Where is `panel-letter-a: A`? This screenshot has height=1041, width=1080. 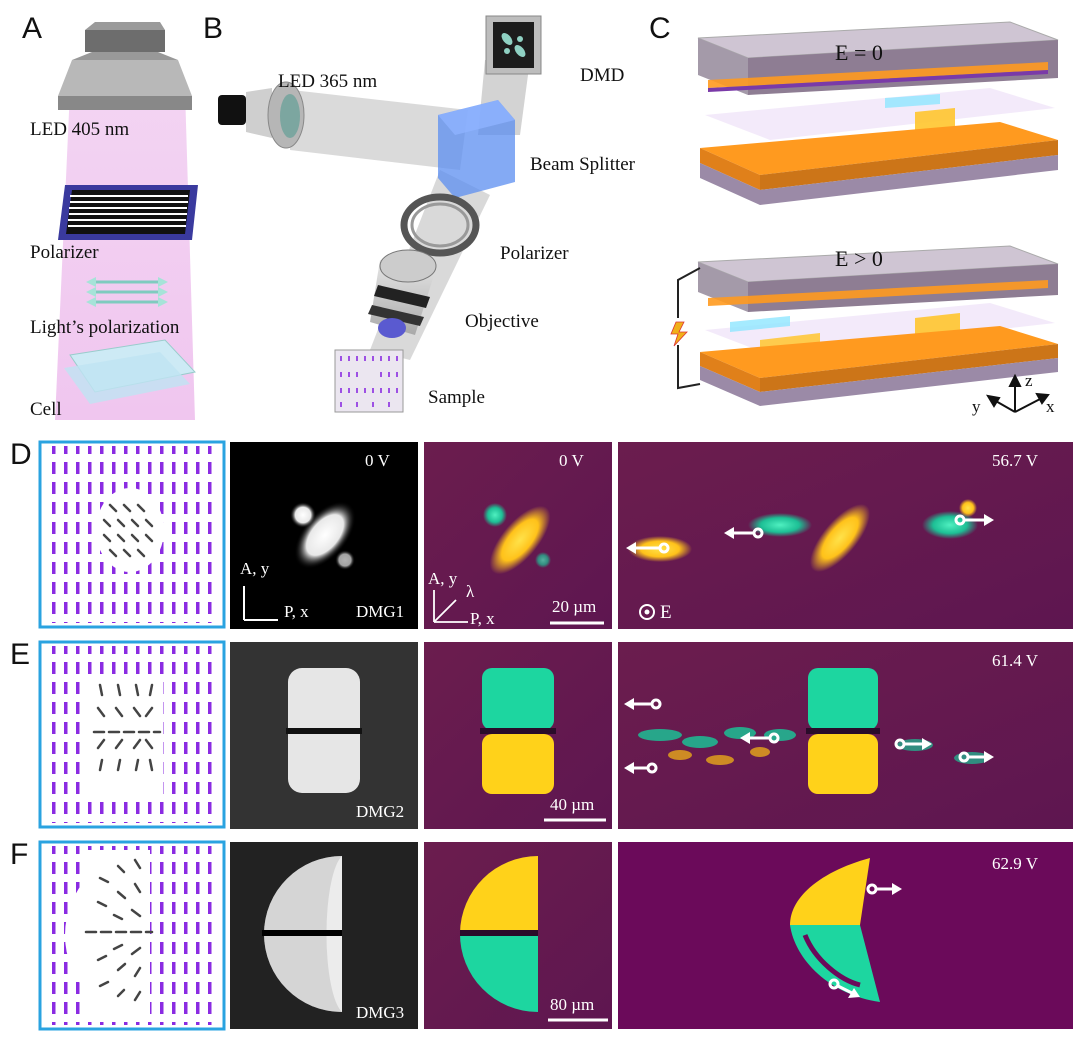
panel-letter-a: A is located at coordinates (32, 28).